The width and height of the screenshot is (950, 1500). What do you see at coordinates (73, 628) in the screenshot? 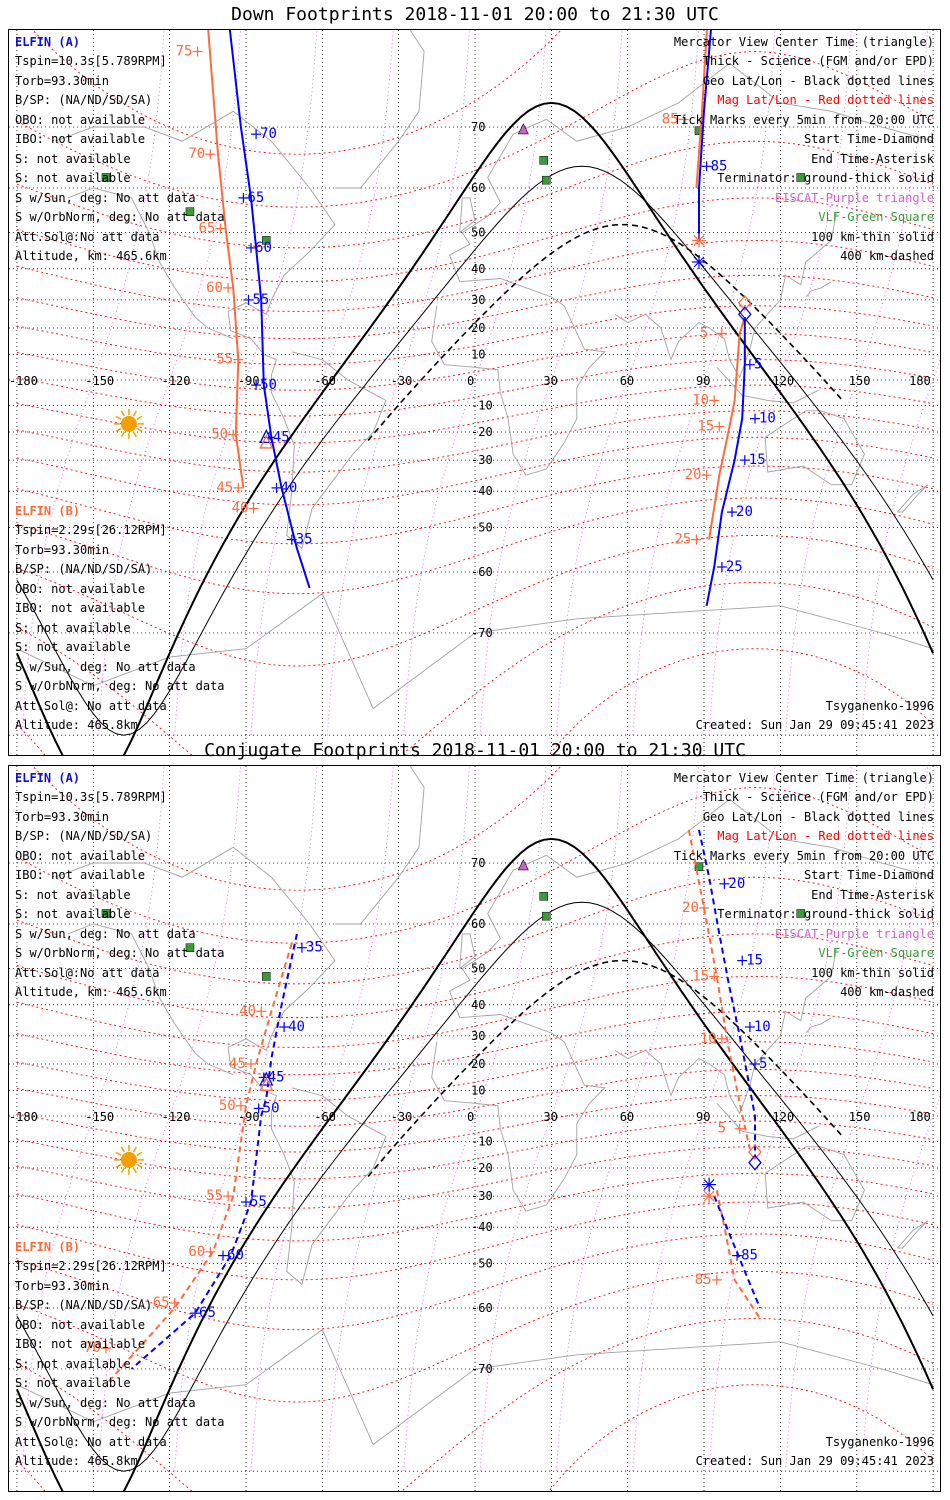
I see `elfin-b-info-6: S: not available` at bounding box center [73, 628].